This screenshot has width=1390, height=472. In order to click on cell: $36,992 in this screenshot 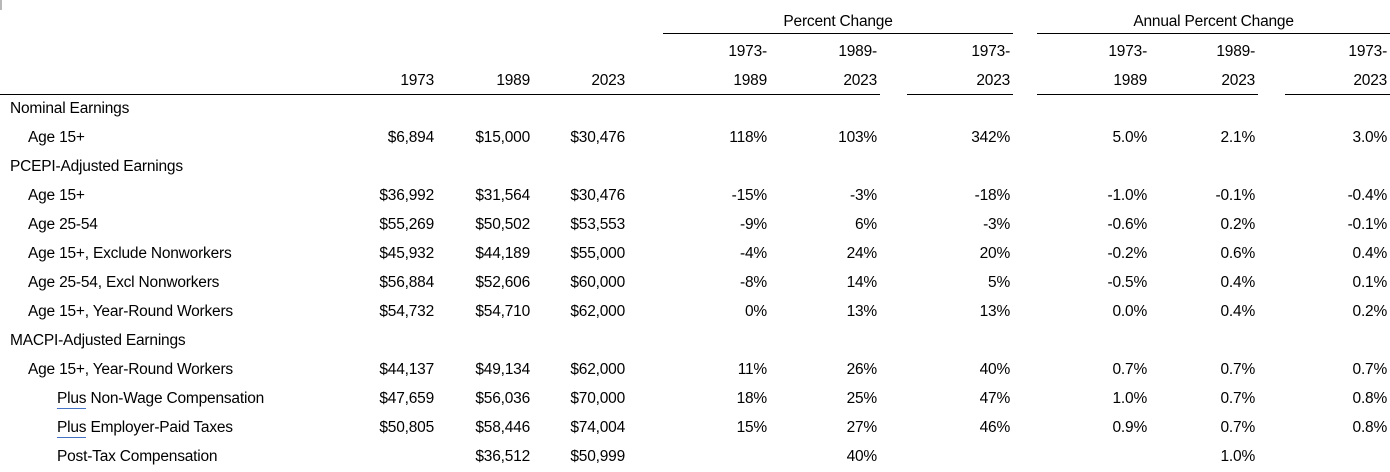, I will do `click(406, 196)`.